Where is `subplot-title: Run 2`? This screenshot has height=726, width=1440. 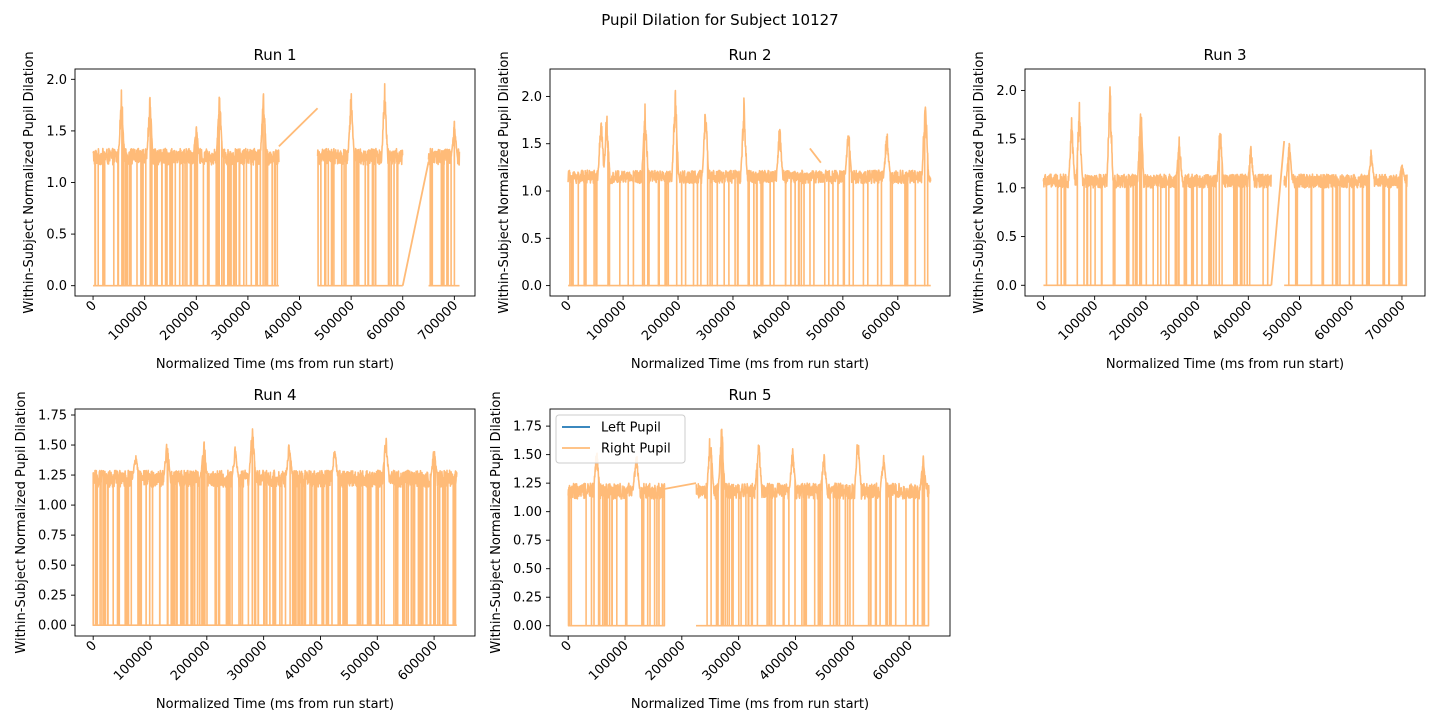
subplot-title: Run 2 is located at coordinates (749, 55).